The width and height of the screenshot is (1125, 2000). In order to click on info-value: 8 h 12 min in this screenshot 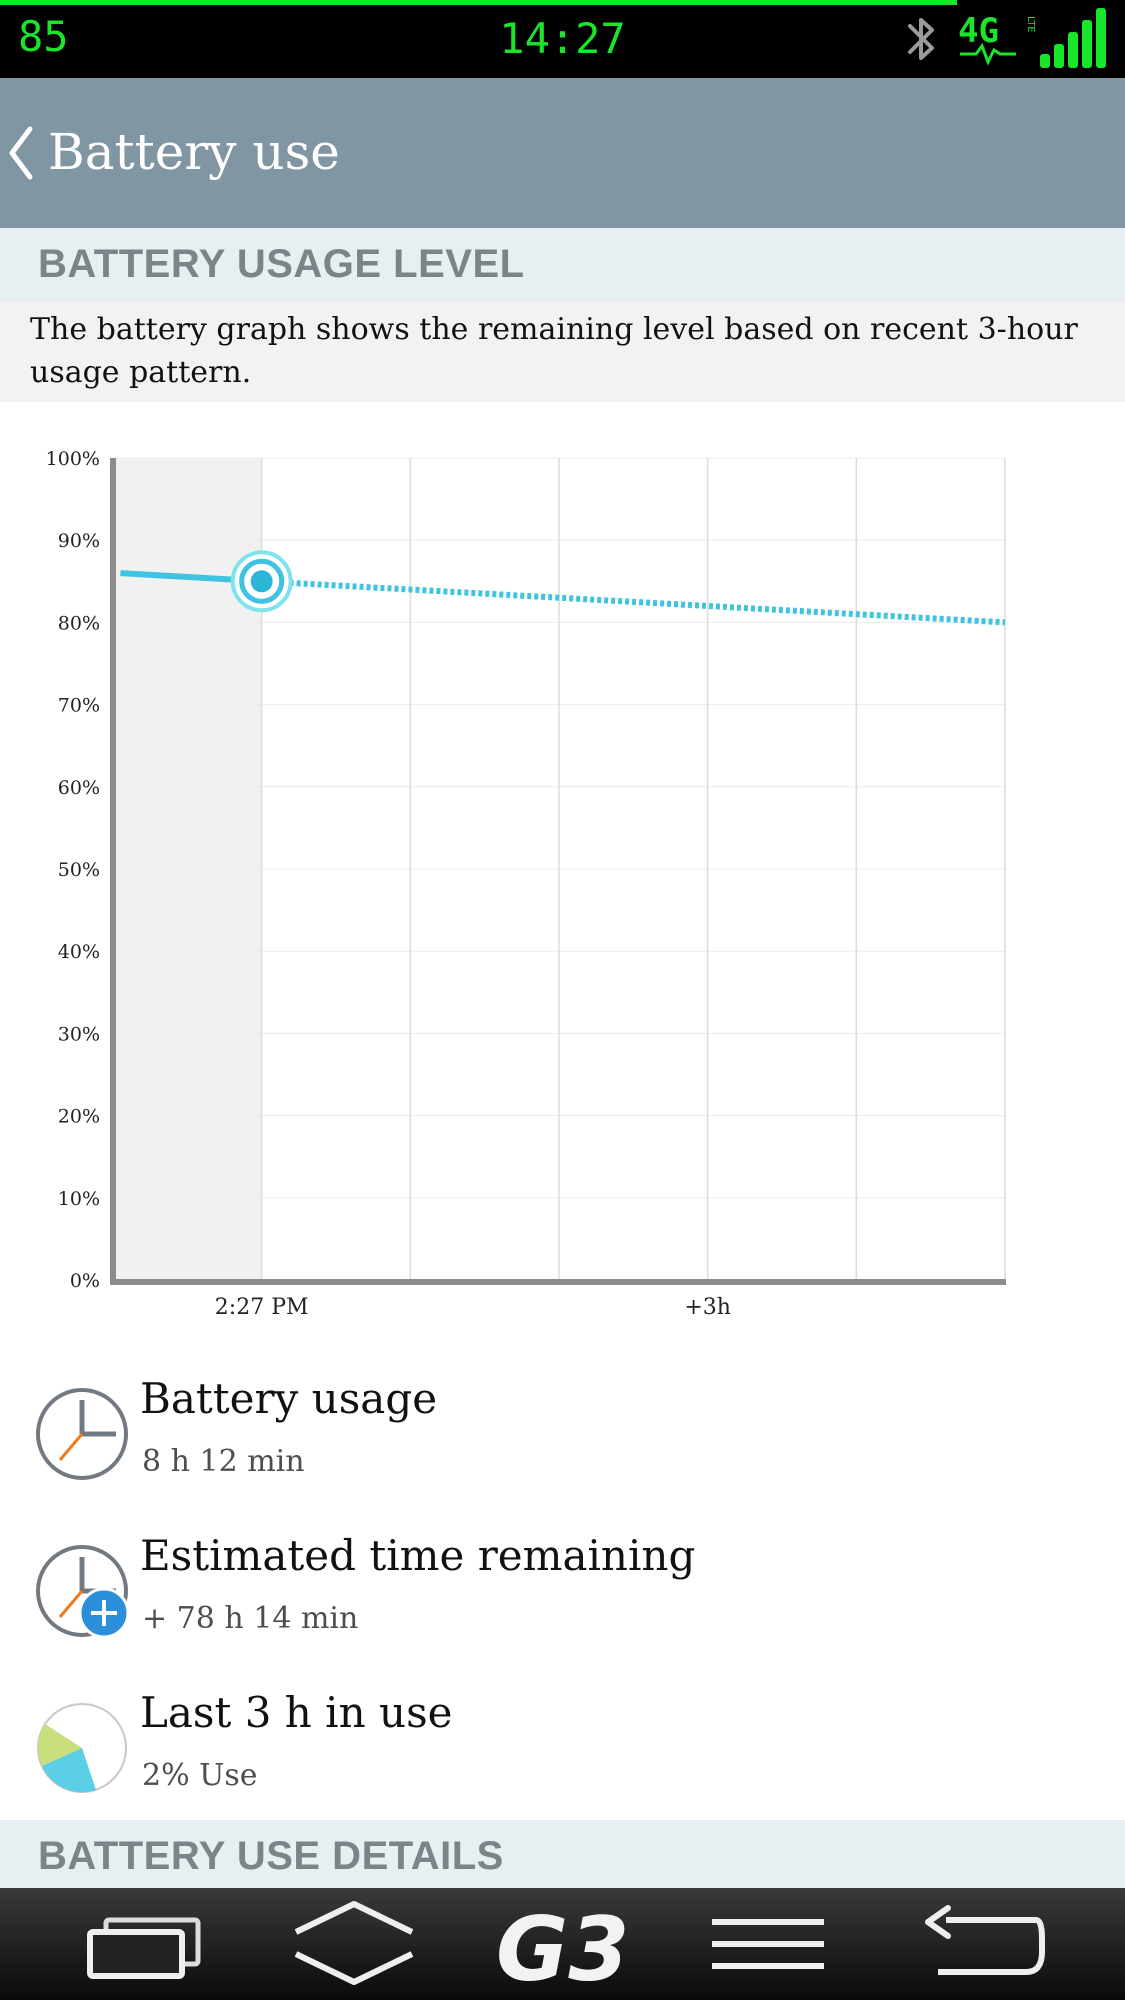, I will do `click(223, 1461)`.